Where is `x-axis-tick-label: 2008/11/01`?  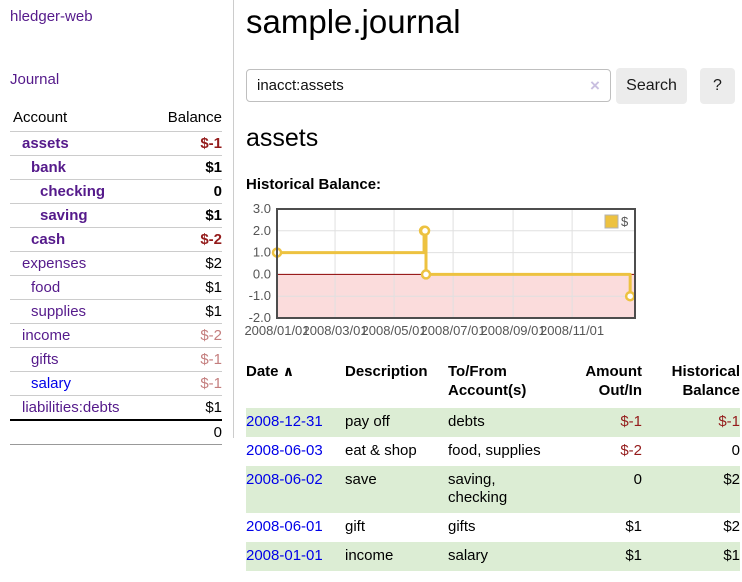 x-axis-tick-label: 2008/11/01 is located at coordinates (572, 330).